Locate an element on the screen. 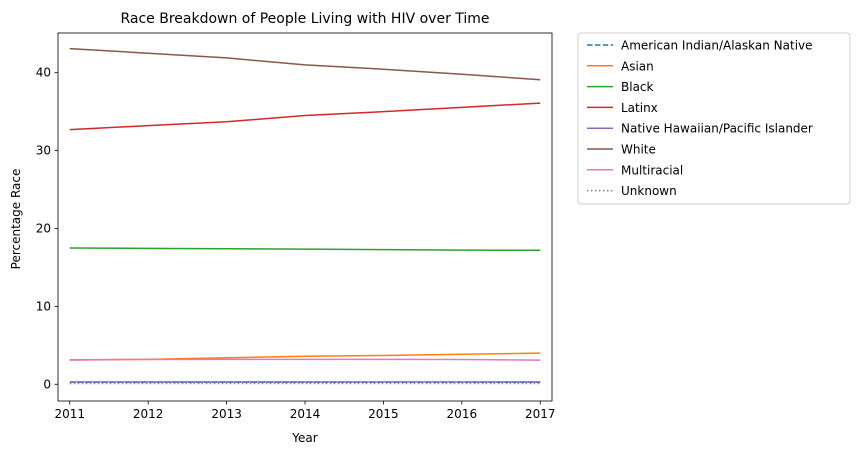 This screenshot has width=860, height=455. legend-label: American Indian/Alaskan Native is located at coordinates (717, 46).